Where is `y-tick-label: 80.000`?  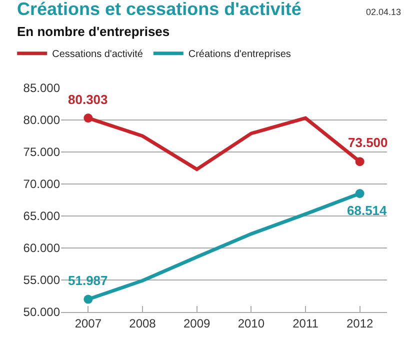
y-tick-label: 80.000 is located at coordinates (41, 120).